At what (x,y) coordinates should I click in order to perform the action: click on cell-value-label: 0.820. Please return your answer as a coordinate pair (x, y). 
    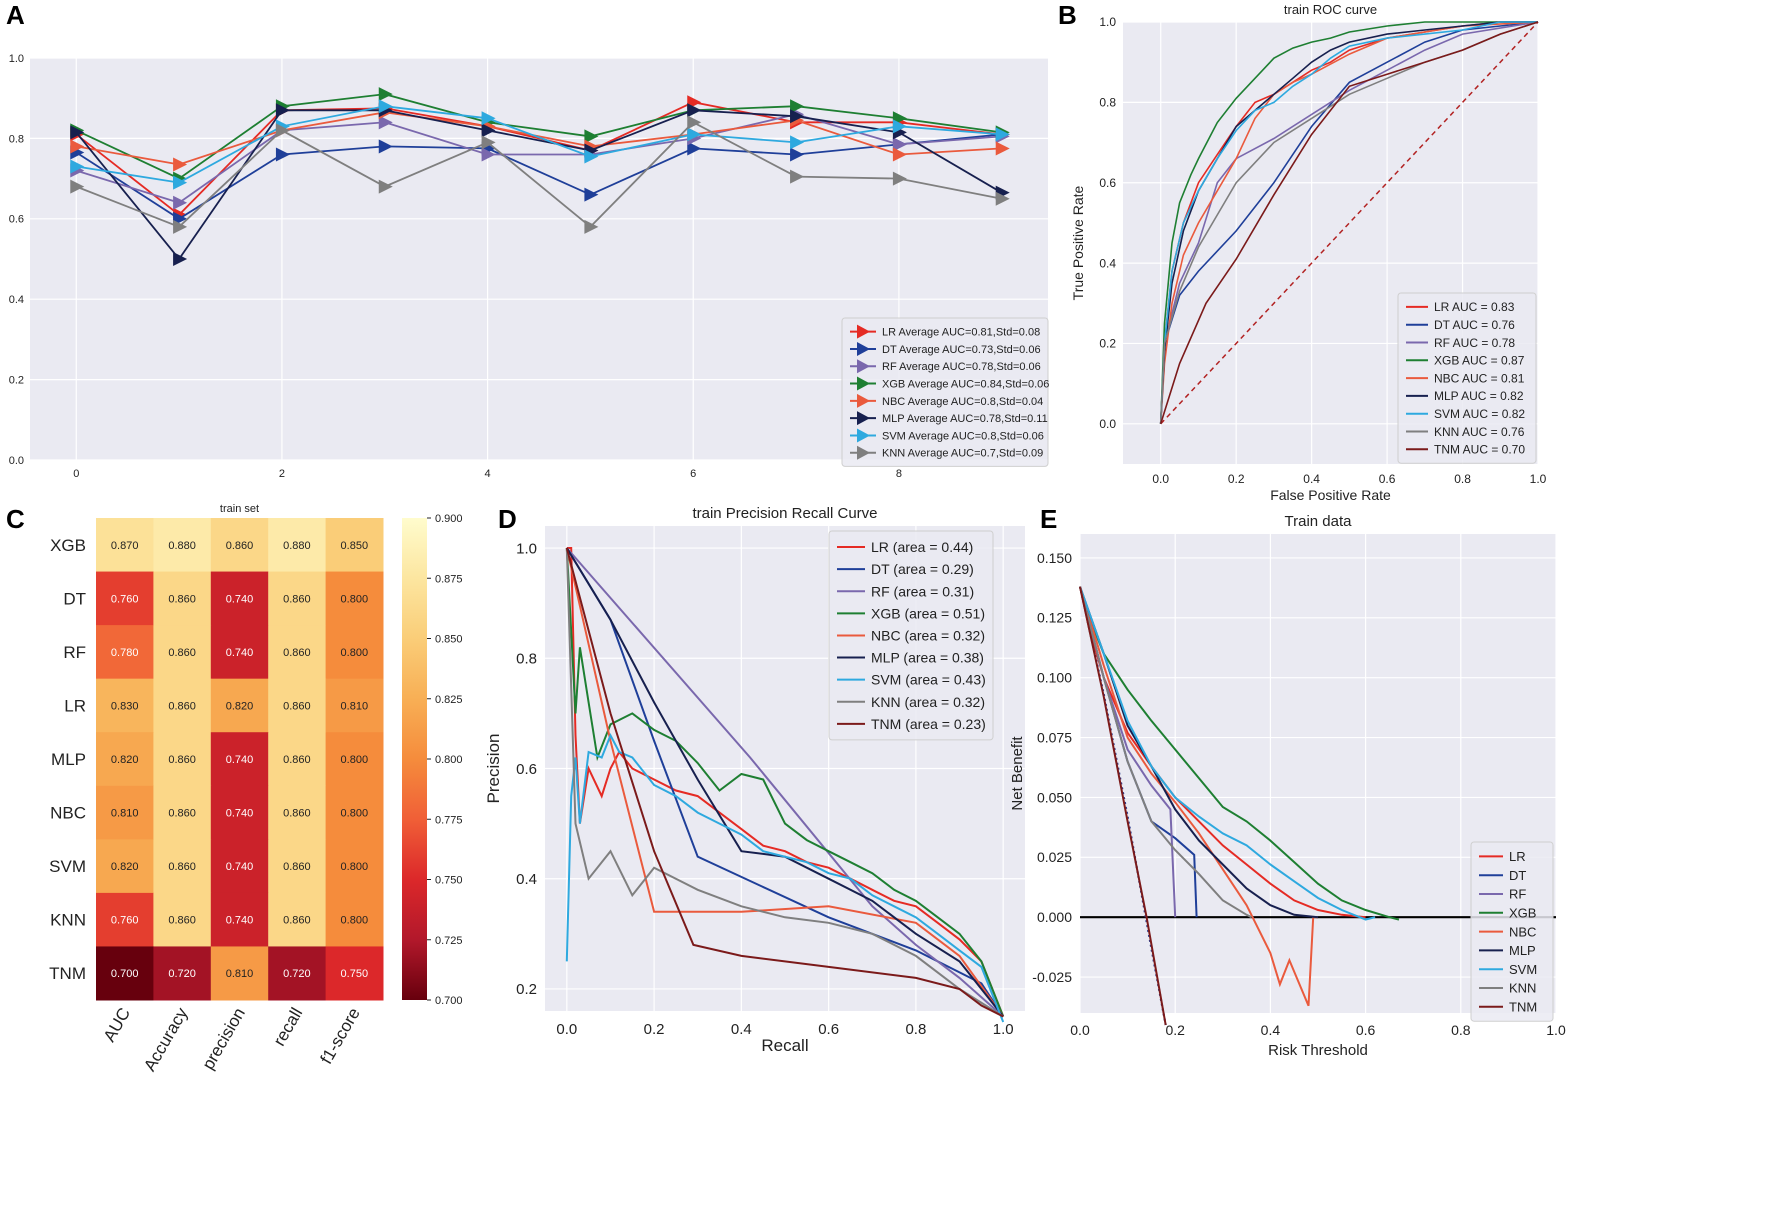
    Looking at the image, I should click on (125, 867).